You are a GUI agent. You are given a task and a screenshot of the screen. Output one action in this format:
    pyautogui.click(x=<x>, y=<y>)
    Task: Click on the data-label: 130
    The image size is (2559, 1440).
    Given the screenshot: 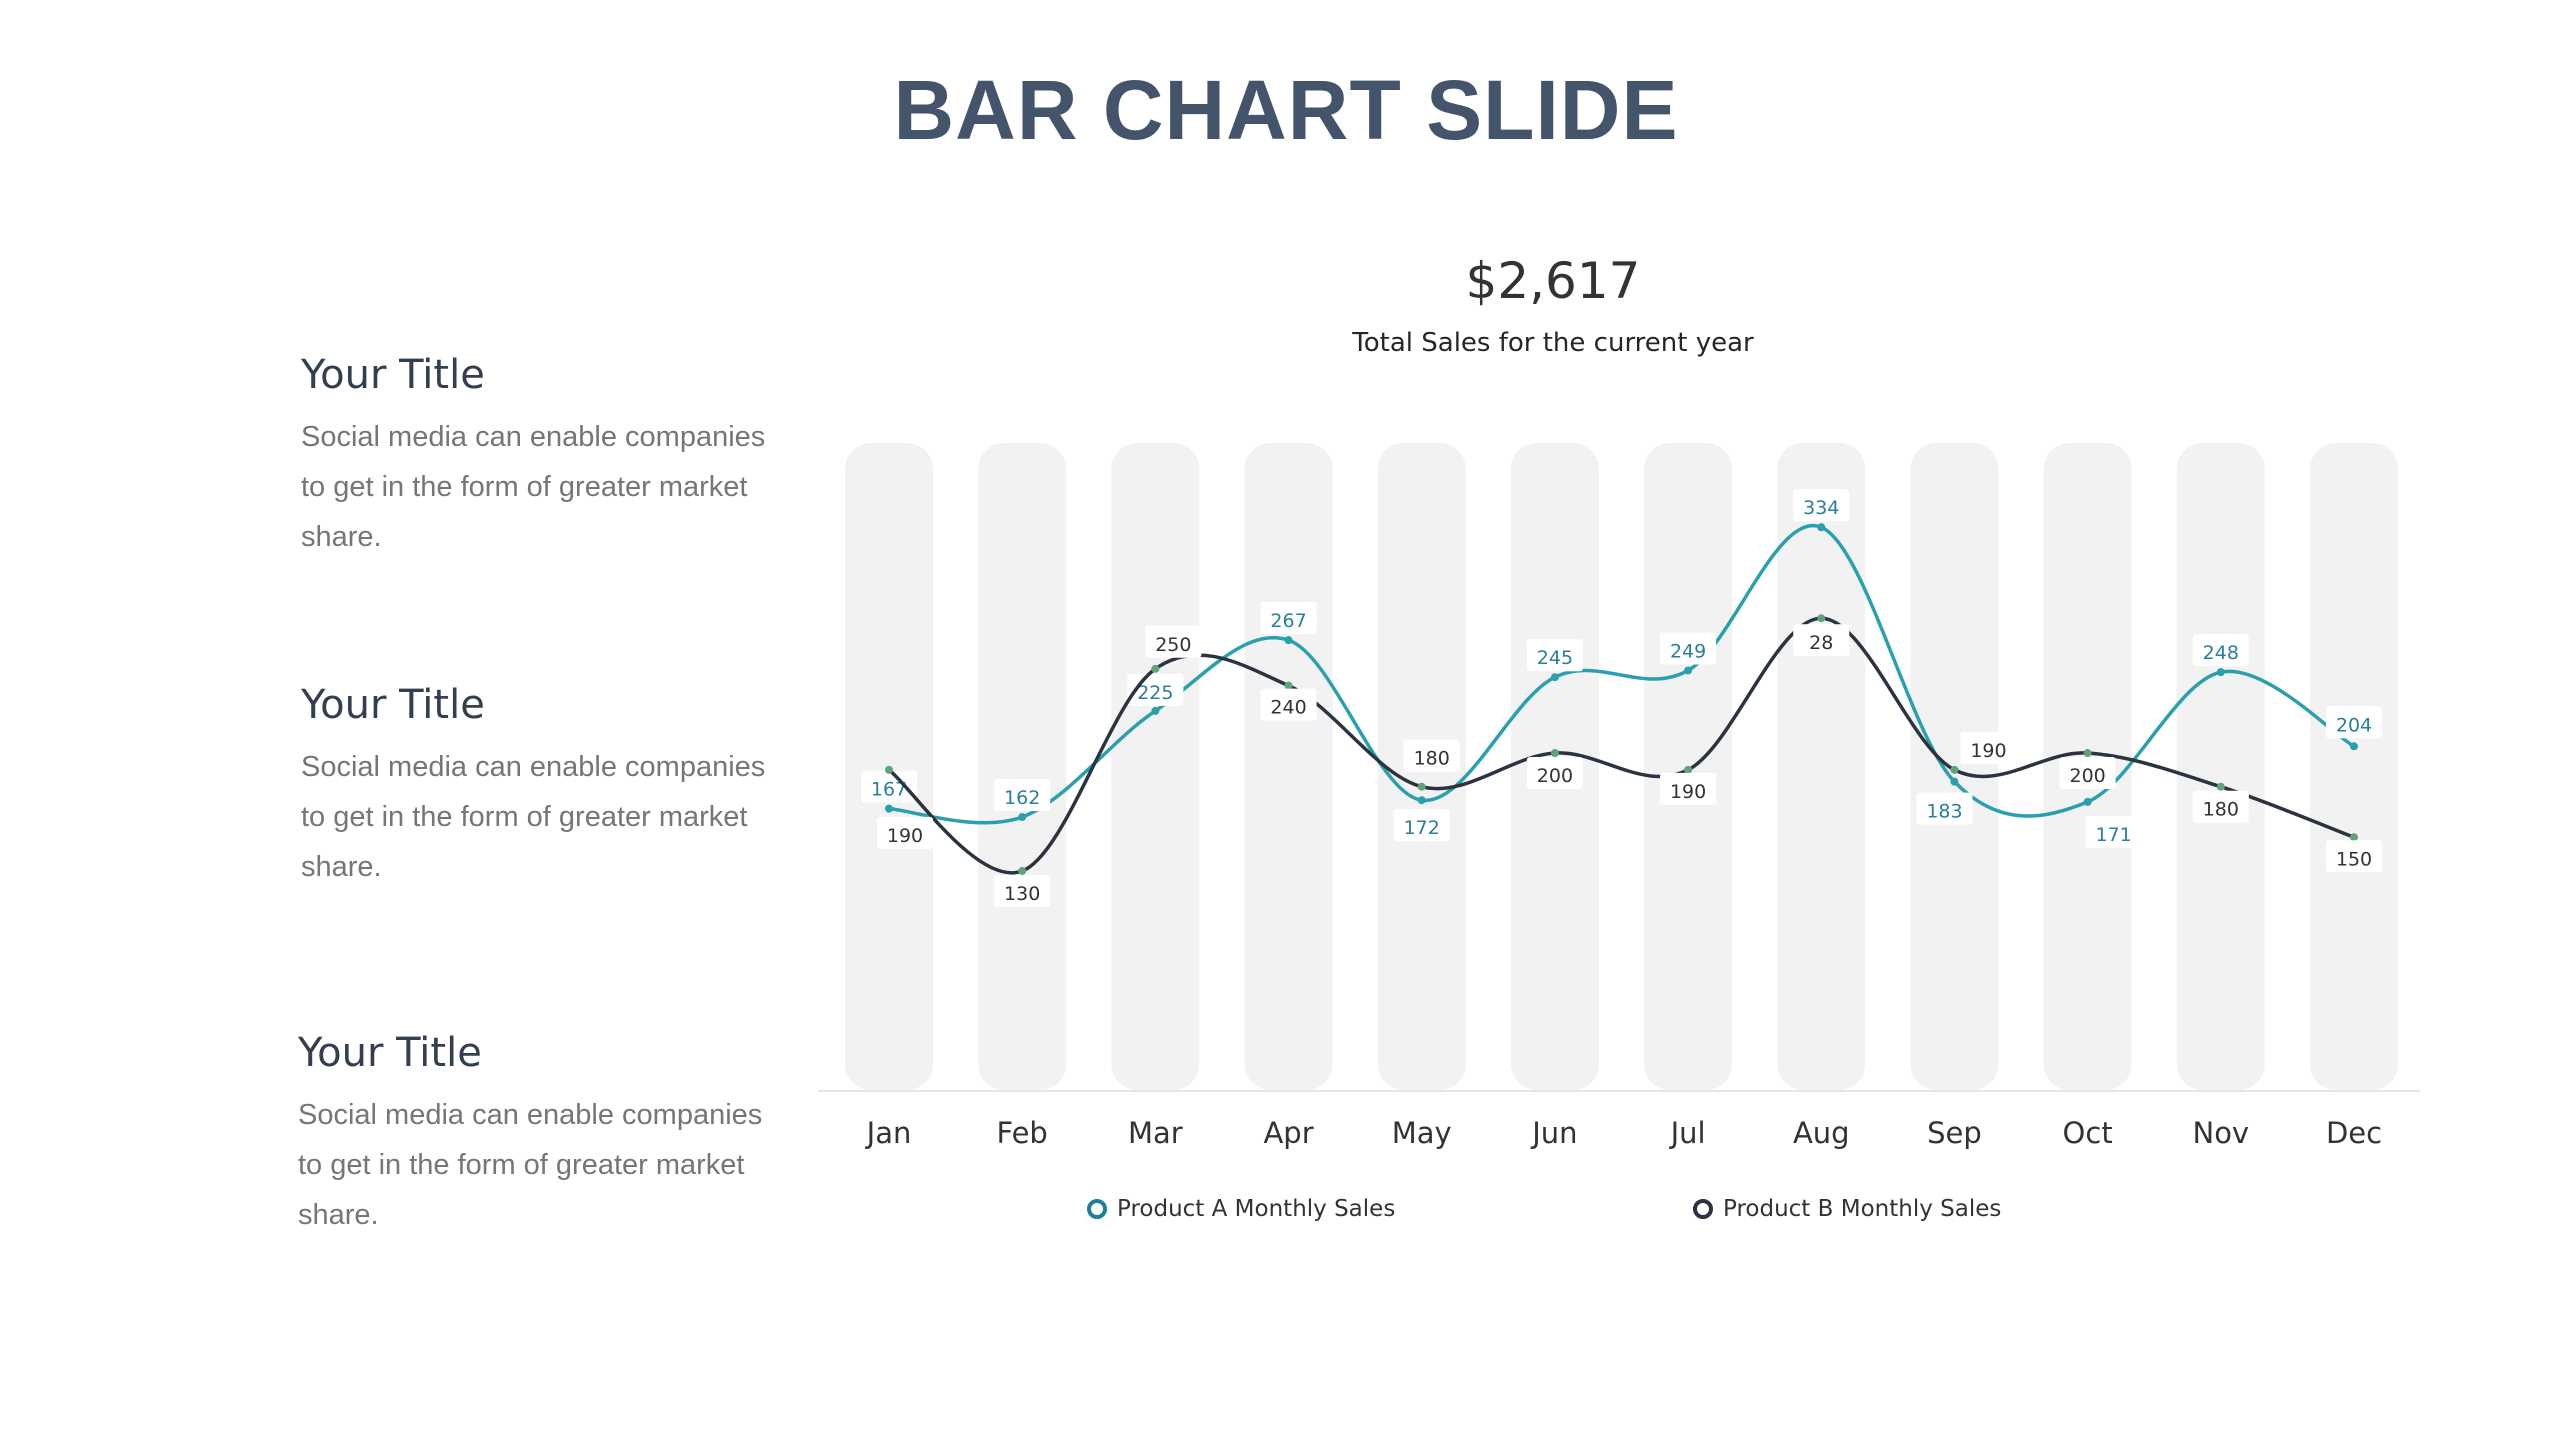 What is the action you would take?
    pyautogui.click(x=1022, y=894)
    